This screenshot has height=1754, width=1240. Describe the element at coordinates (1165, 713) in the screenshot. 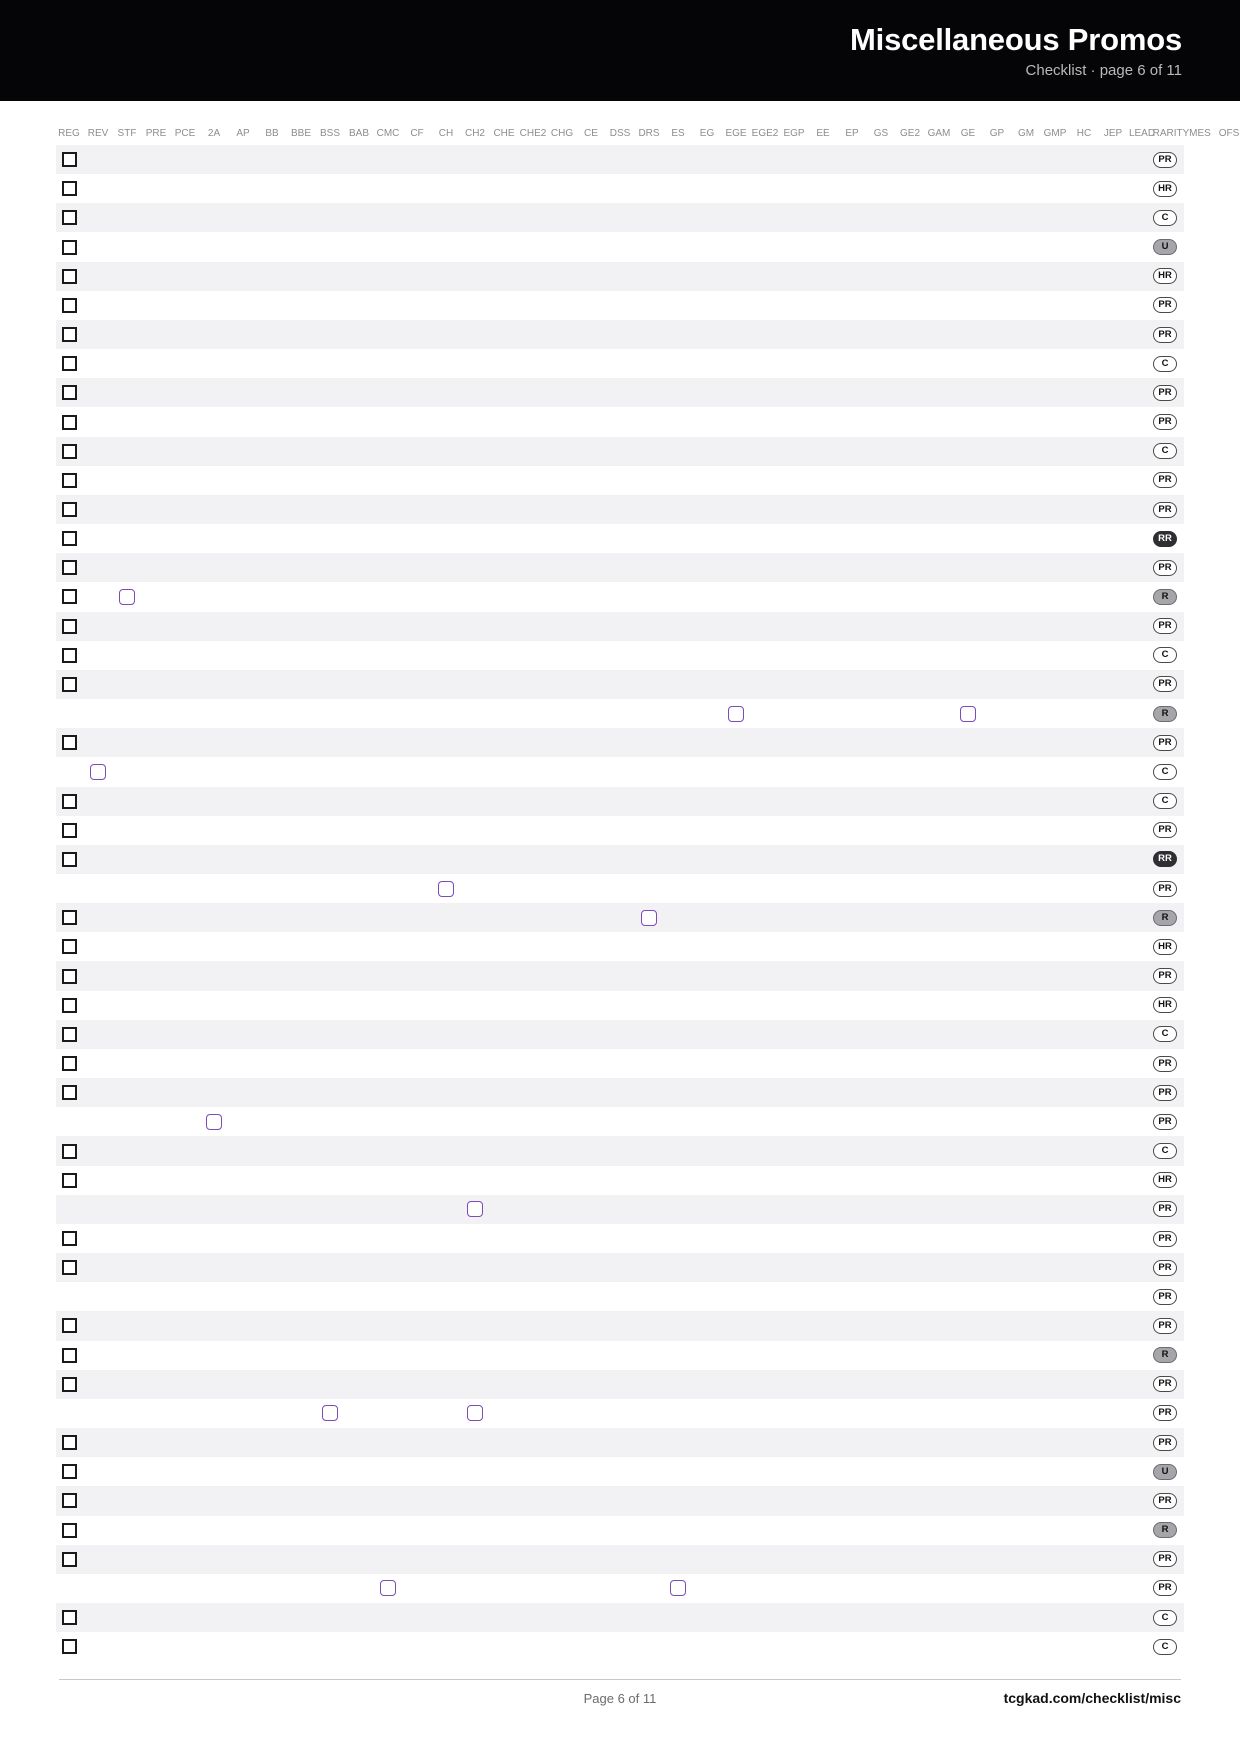

I see `rarity-badge: R` at that location.